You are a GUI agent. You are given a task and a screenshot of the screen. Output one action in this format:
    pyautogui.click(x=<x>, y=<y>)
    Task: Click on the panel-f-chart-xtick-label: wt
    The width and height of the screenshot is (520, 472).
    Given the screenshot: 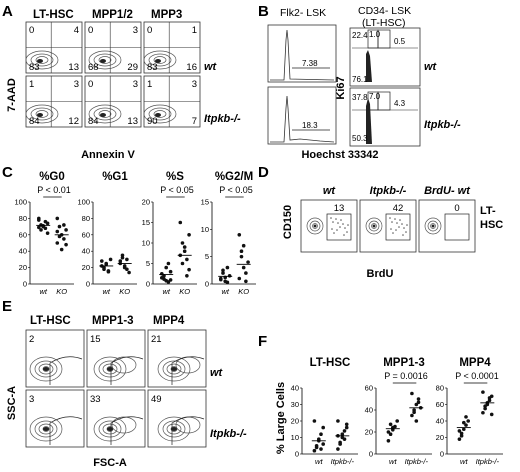 What is the action you would take?
    pyautogui.click(x=464, y=461)
    